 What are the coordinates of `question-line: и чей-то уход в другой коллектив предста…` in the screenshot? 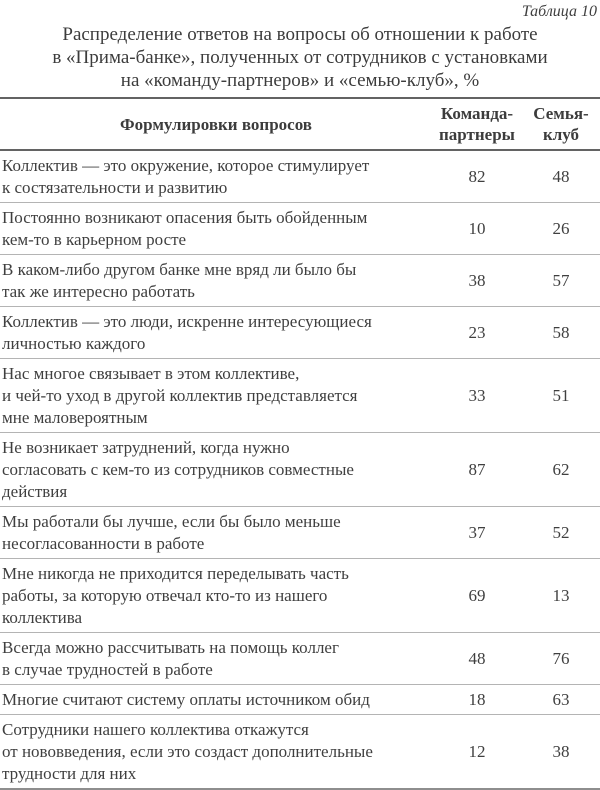 It's located at (180, 395).